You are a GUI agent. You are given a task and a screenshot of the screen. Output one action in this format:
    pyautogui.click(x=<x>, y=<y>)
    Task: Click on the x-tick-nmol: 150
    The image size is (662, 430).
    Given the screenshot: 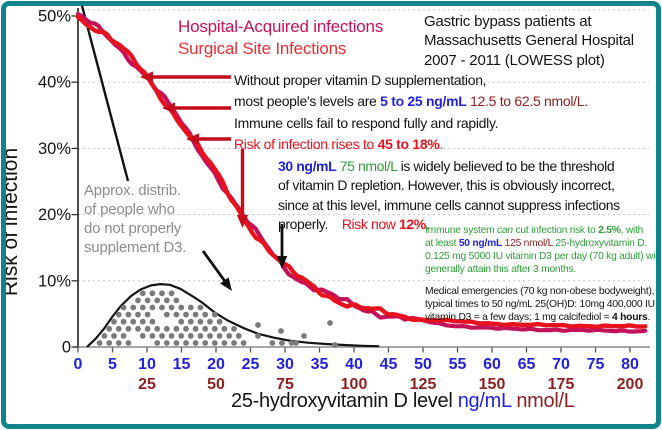 What is the action you would take?
    pyautogui.click(x=492, y=384)
    